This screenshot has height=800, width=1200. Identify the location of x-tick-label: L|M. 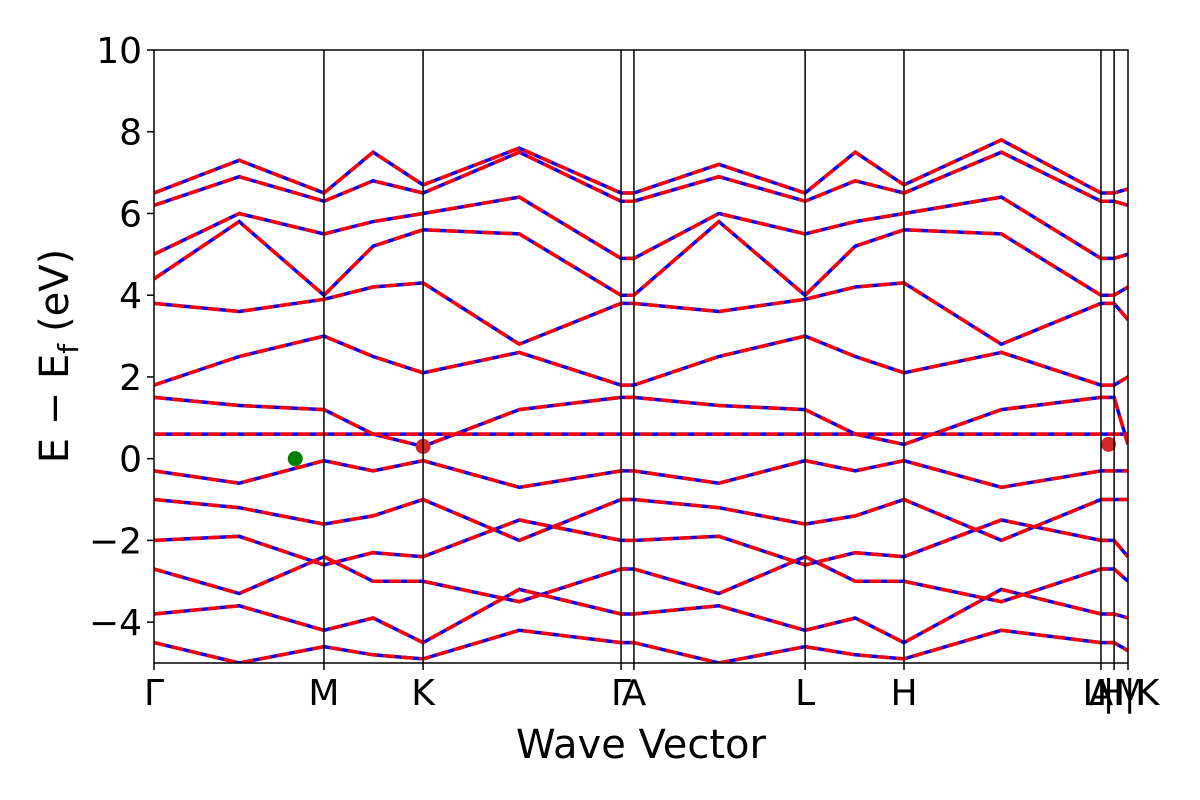
(1113, 693).